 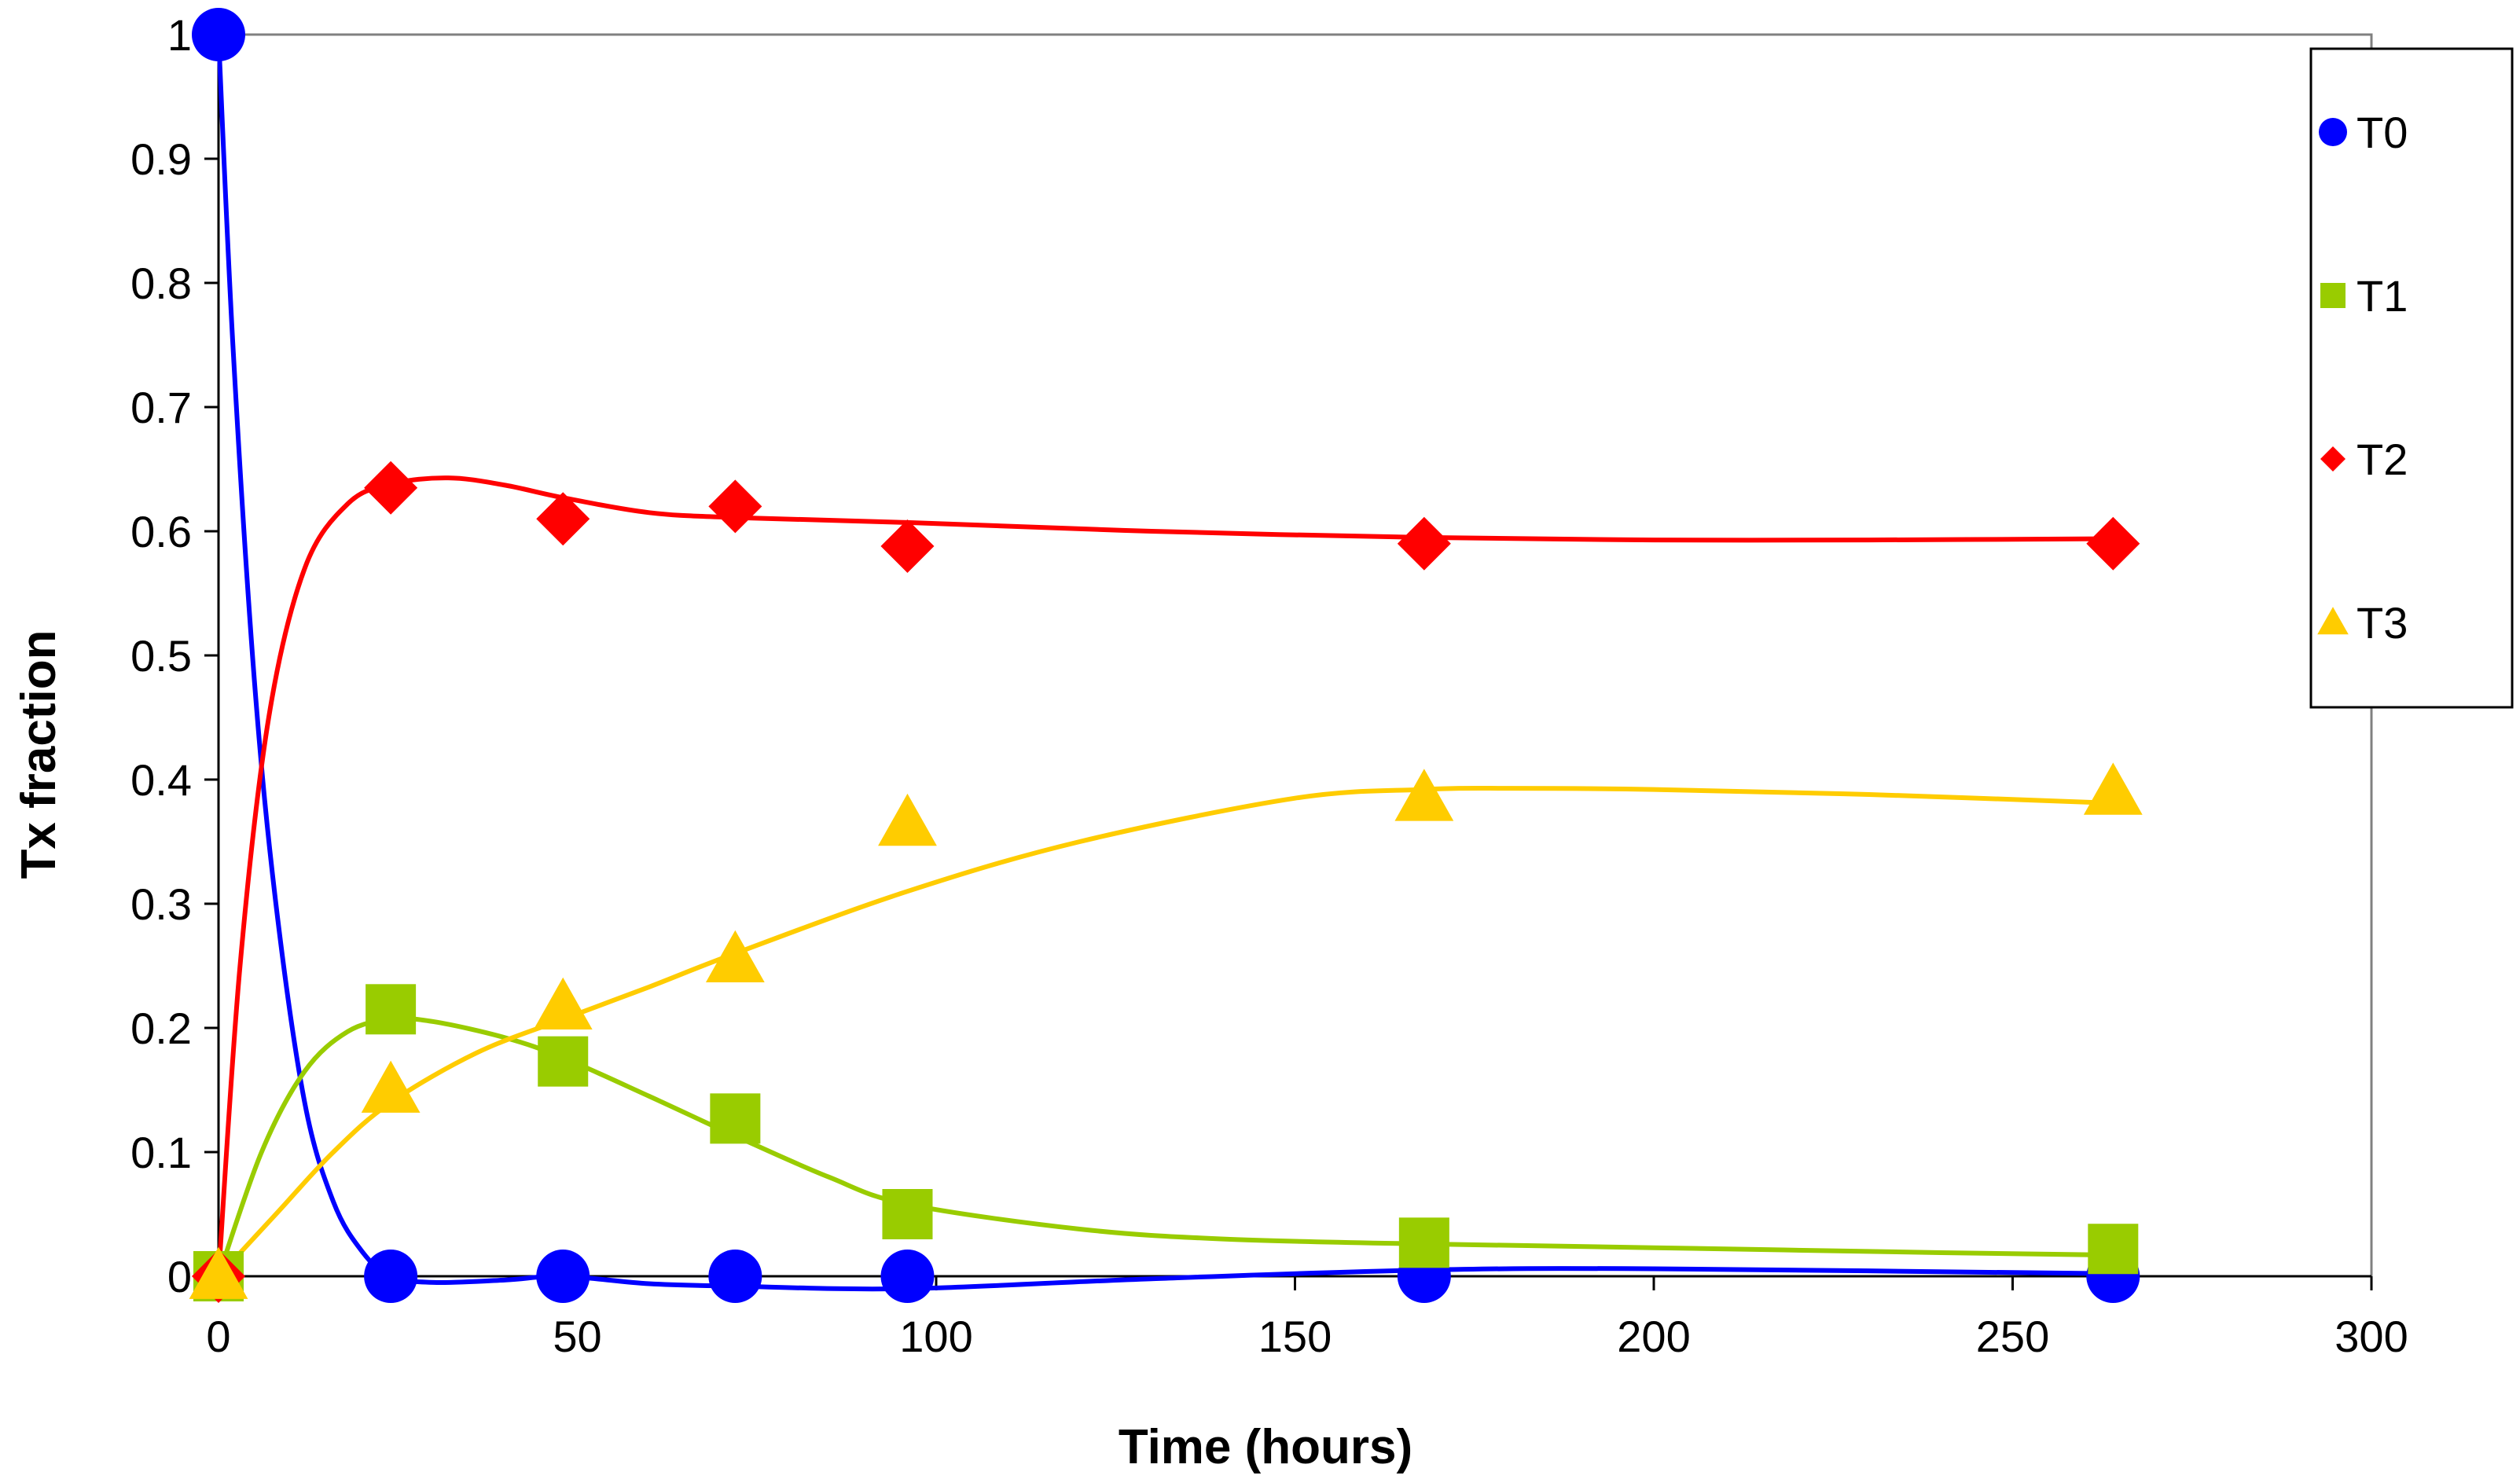 What do you see at coordinates (161, 904) in the screenshot?
I see `y-tick-label: 0.3` at bounding box center [161, 904].